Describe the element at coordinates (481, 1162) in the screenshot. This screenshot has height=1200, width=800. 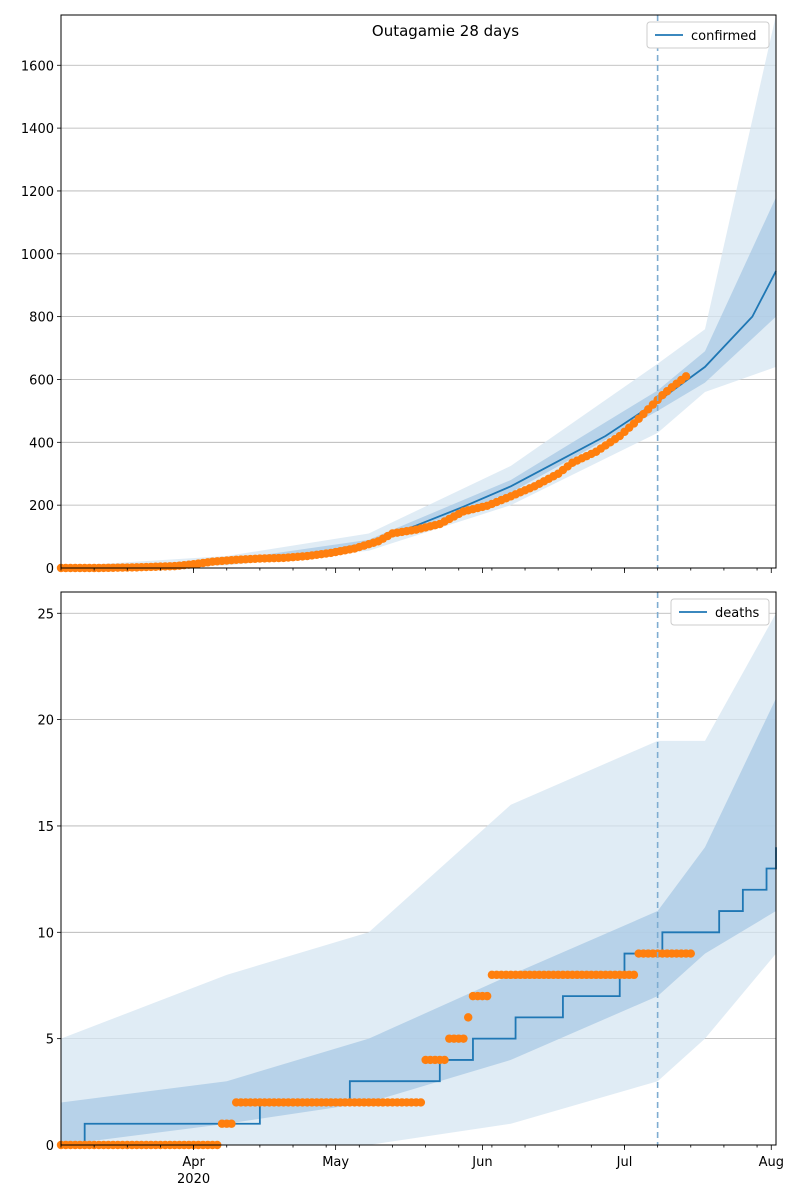
I see `x-tick-label: Jun` at that location.